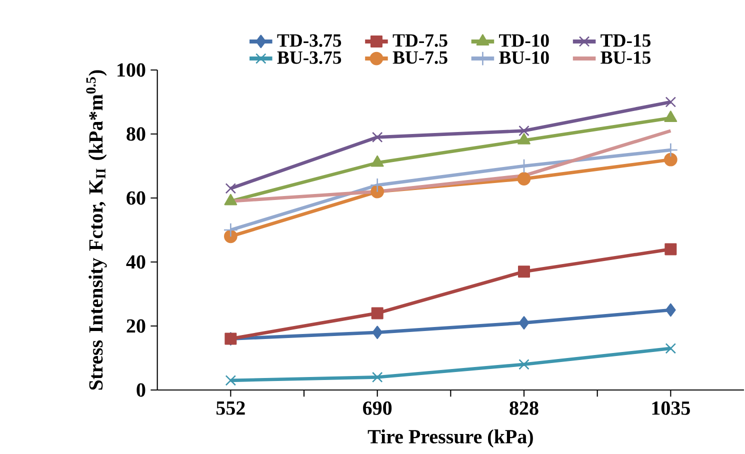 The width and height of the screenshot is (745, 454). I want to click on legend-label: BU-15, so click(625, 57).